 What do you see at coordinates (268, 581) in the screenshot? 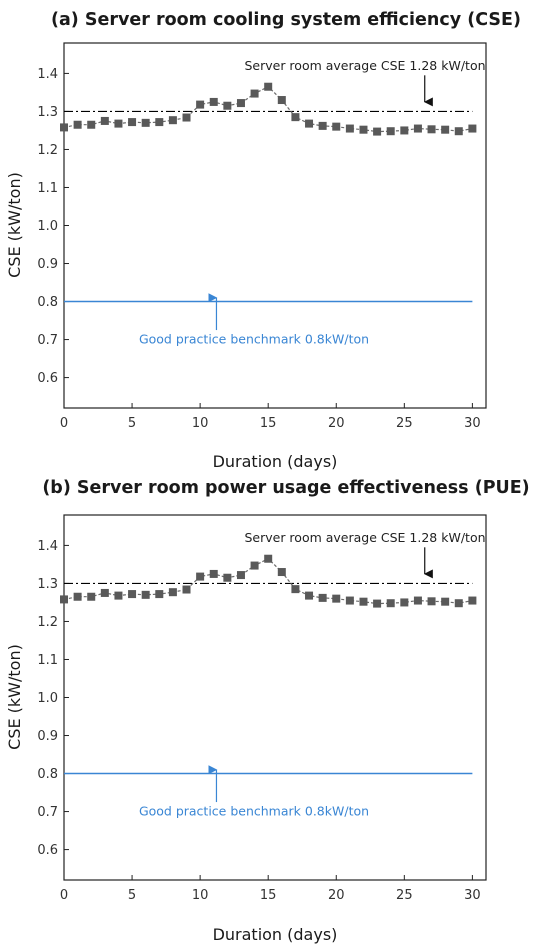
I see `data-series` at bounding box center [268, 581].